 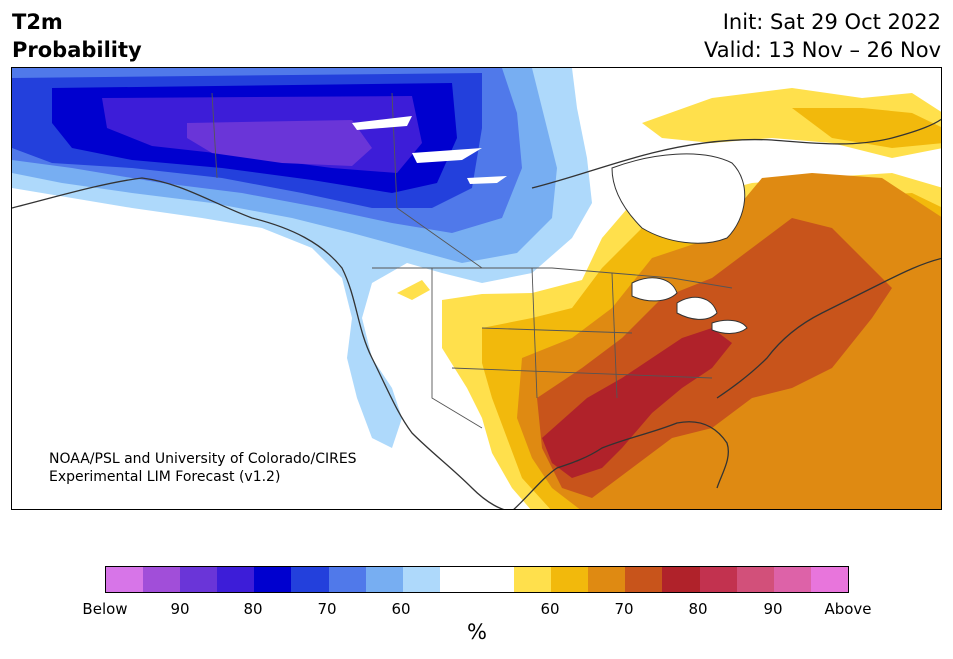 What do you see at coordinates (429, 150) in the screenshot?
I see `northern-lakes` at bounding box center [429, 150].